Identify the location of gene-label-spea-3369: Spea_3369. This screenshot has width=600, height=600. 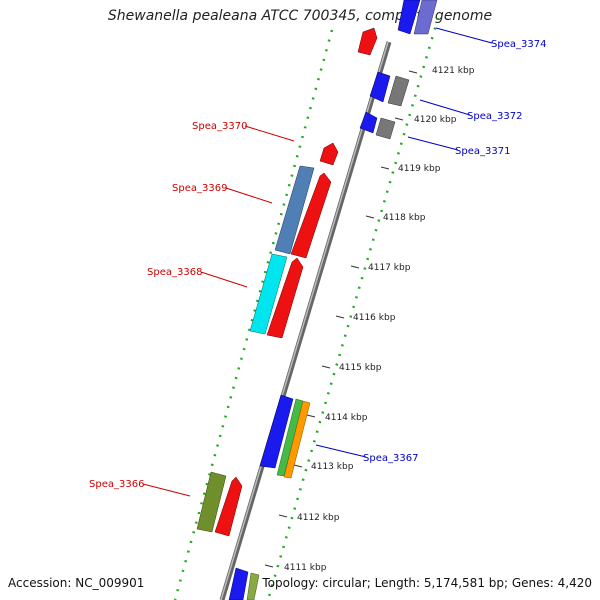
(199, 188).